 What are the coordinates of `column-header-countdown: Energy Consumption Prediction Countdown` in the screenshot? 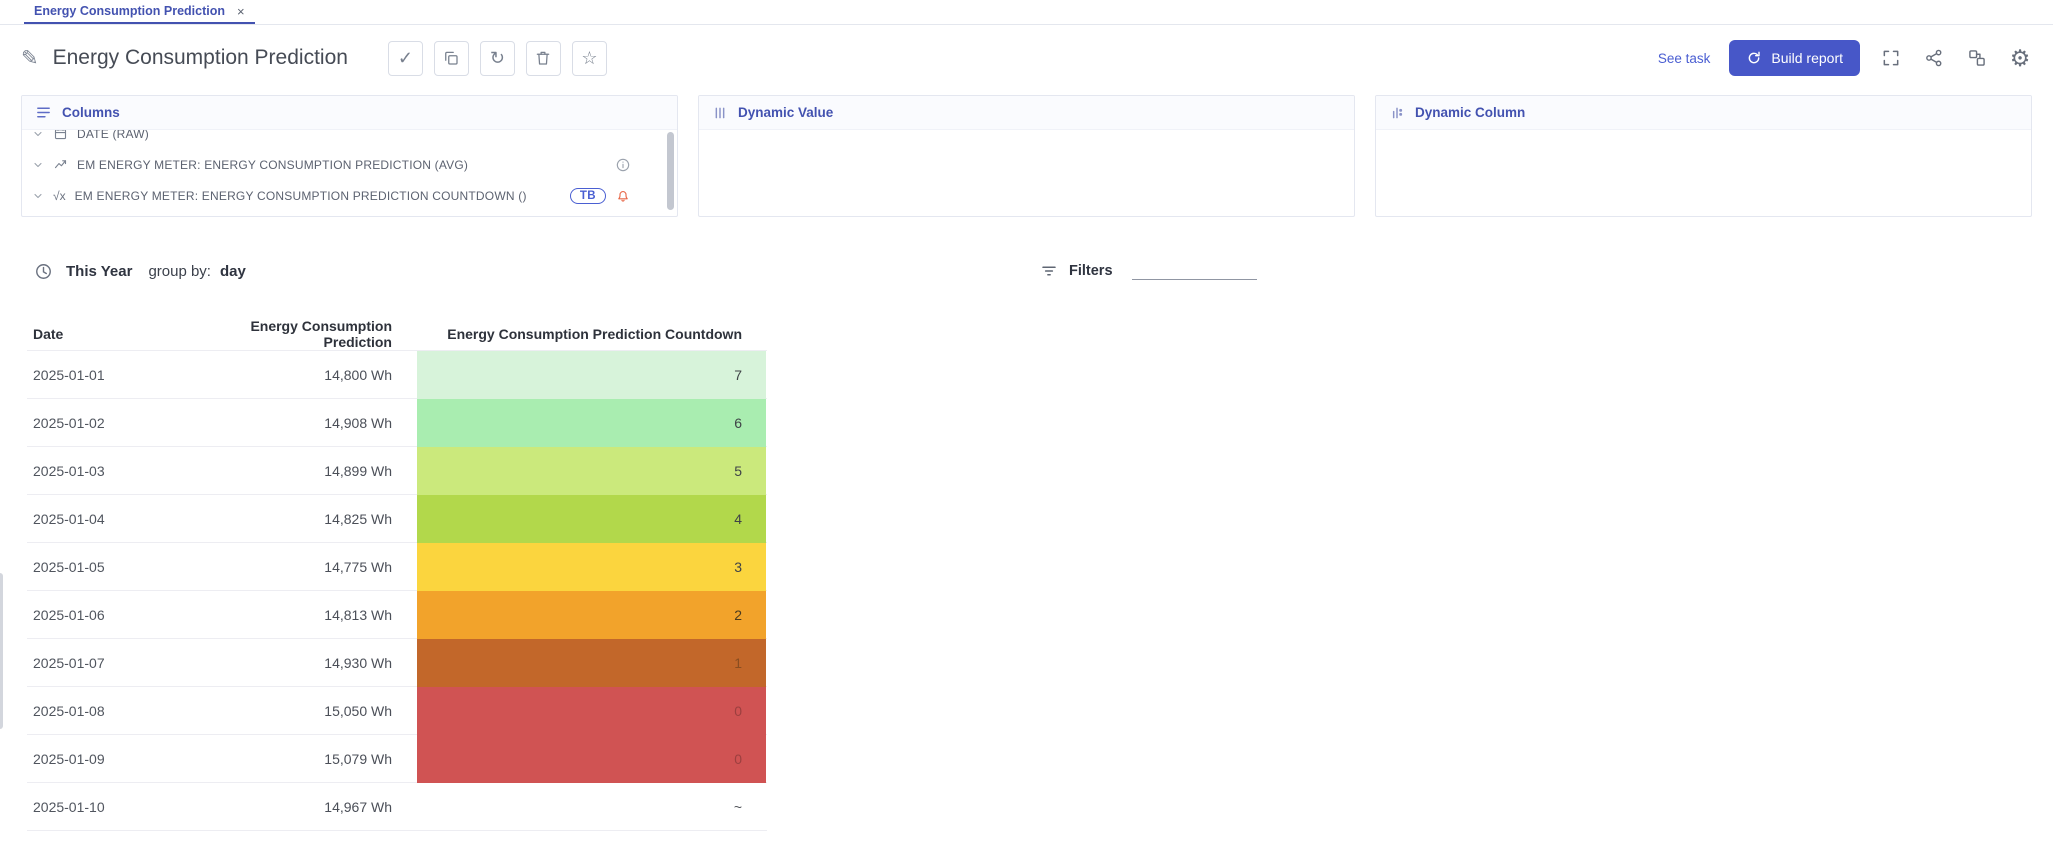 It's located at (594, 333).